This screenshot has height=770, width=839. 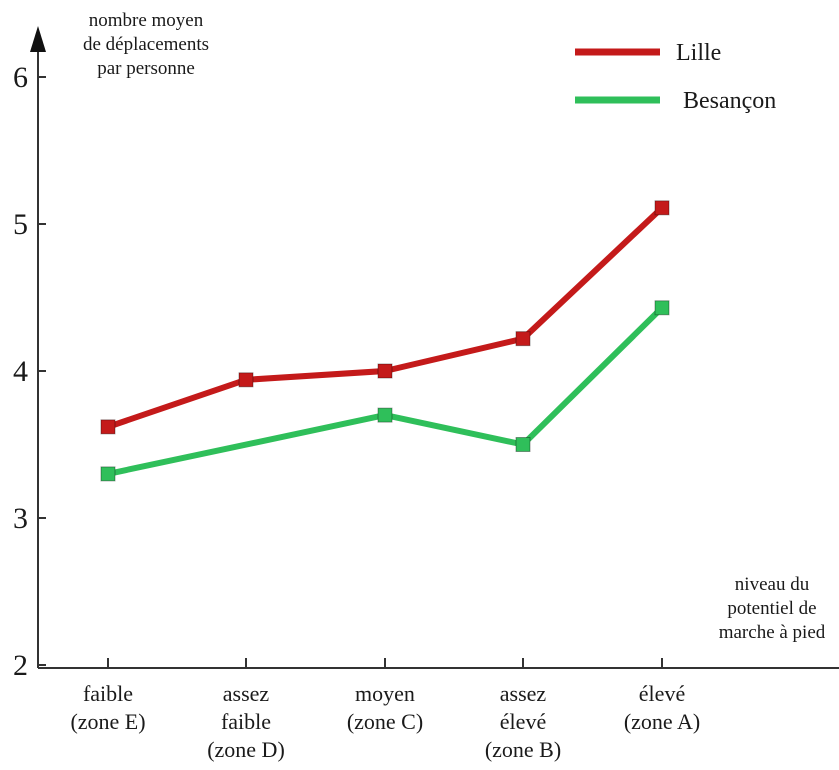 What do you see at coordinates (20, 224) in the screenshot?
I see `y-tick-label: 5` at bounding box center [20, 224].